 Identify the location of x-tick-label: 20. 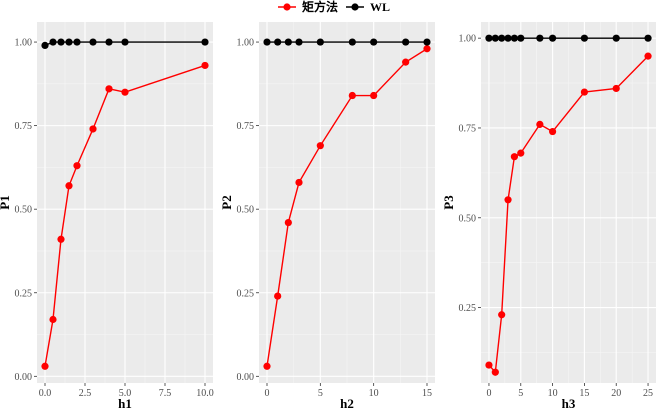
(616, 393).